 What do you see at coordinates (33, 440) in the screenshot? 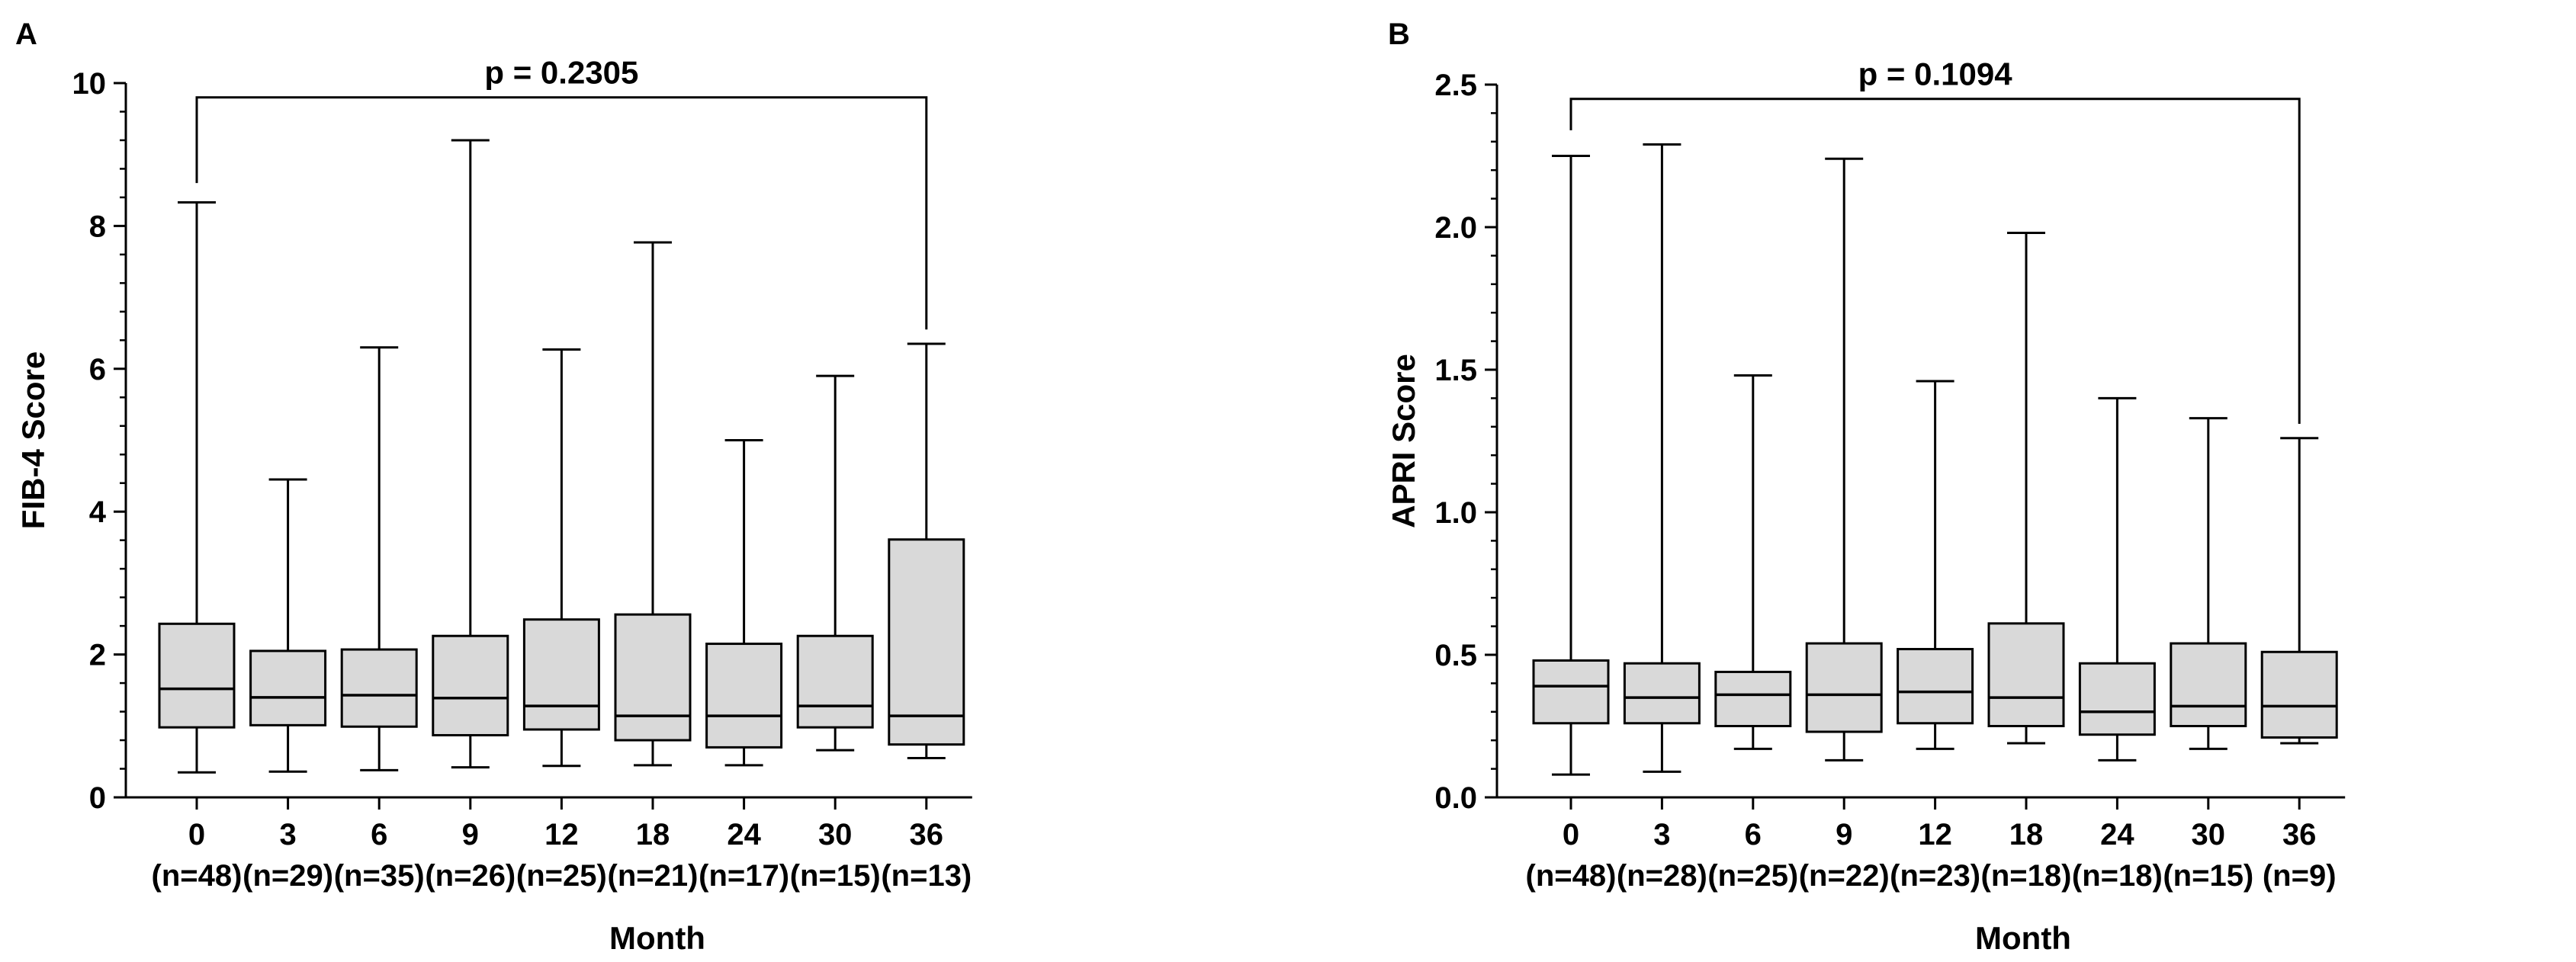
I see `y-axis-title: FIB-4 Score` at bounding box center [33, 440].